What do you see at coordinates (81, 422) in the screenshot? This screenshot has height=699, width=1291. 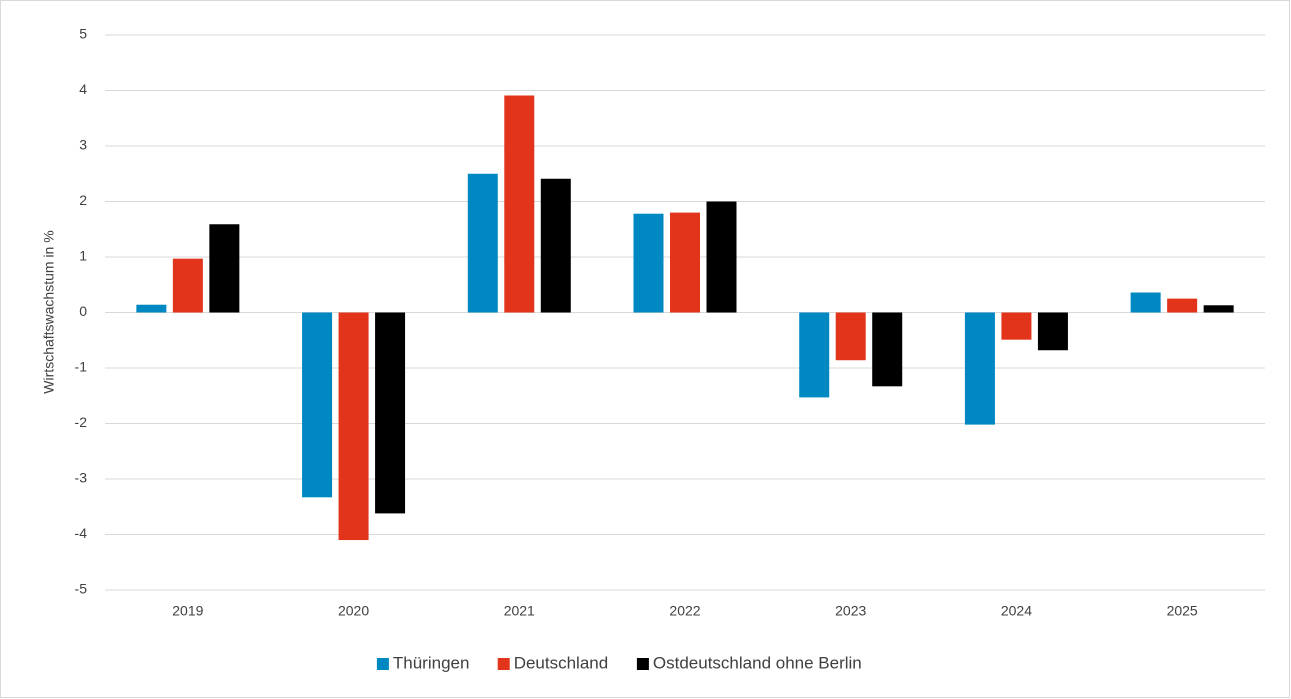 I see `y-tick-label: -2` at bounding box center [81, 422].